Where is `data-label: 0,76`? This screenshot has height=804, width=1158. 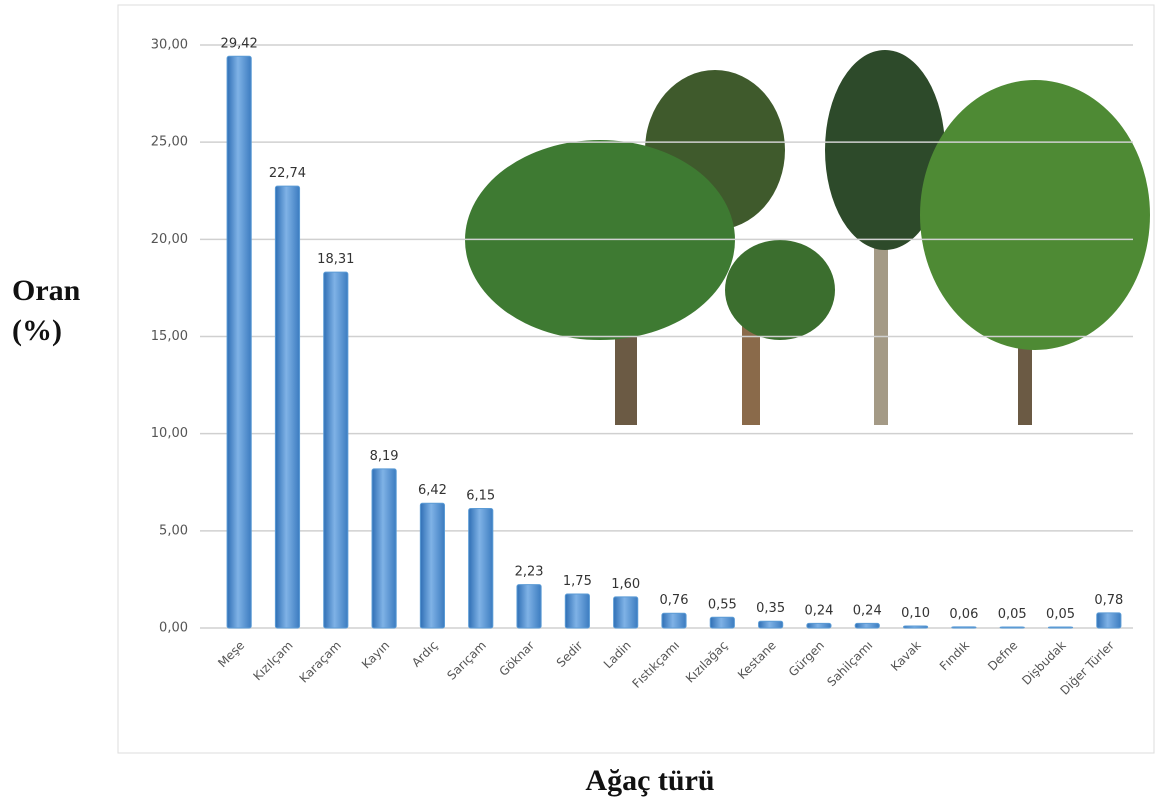
data-label: 0,76 is located at coordinates (674, 600).